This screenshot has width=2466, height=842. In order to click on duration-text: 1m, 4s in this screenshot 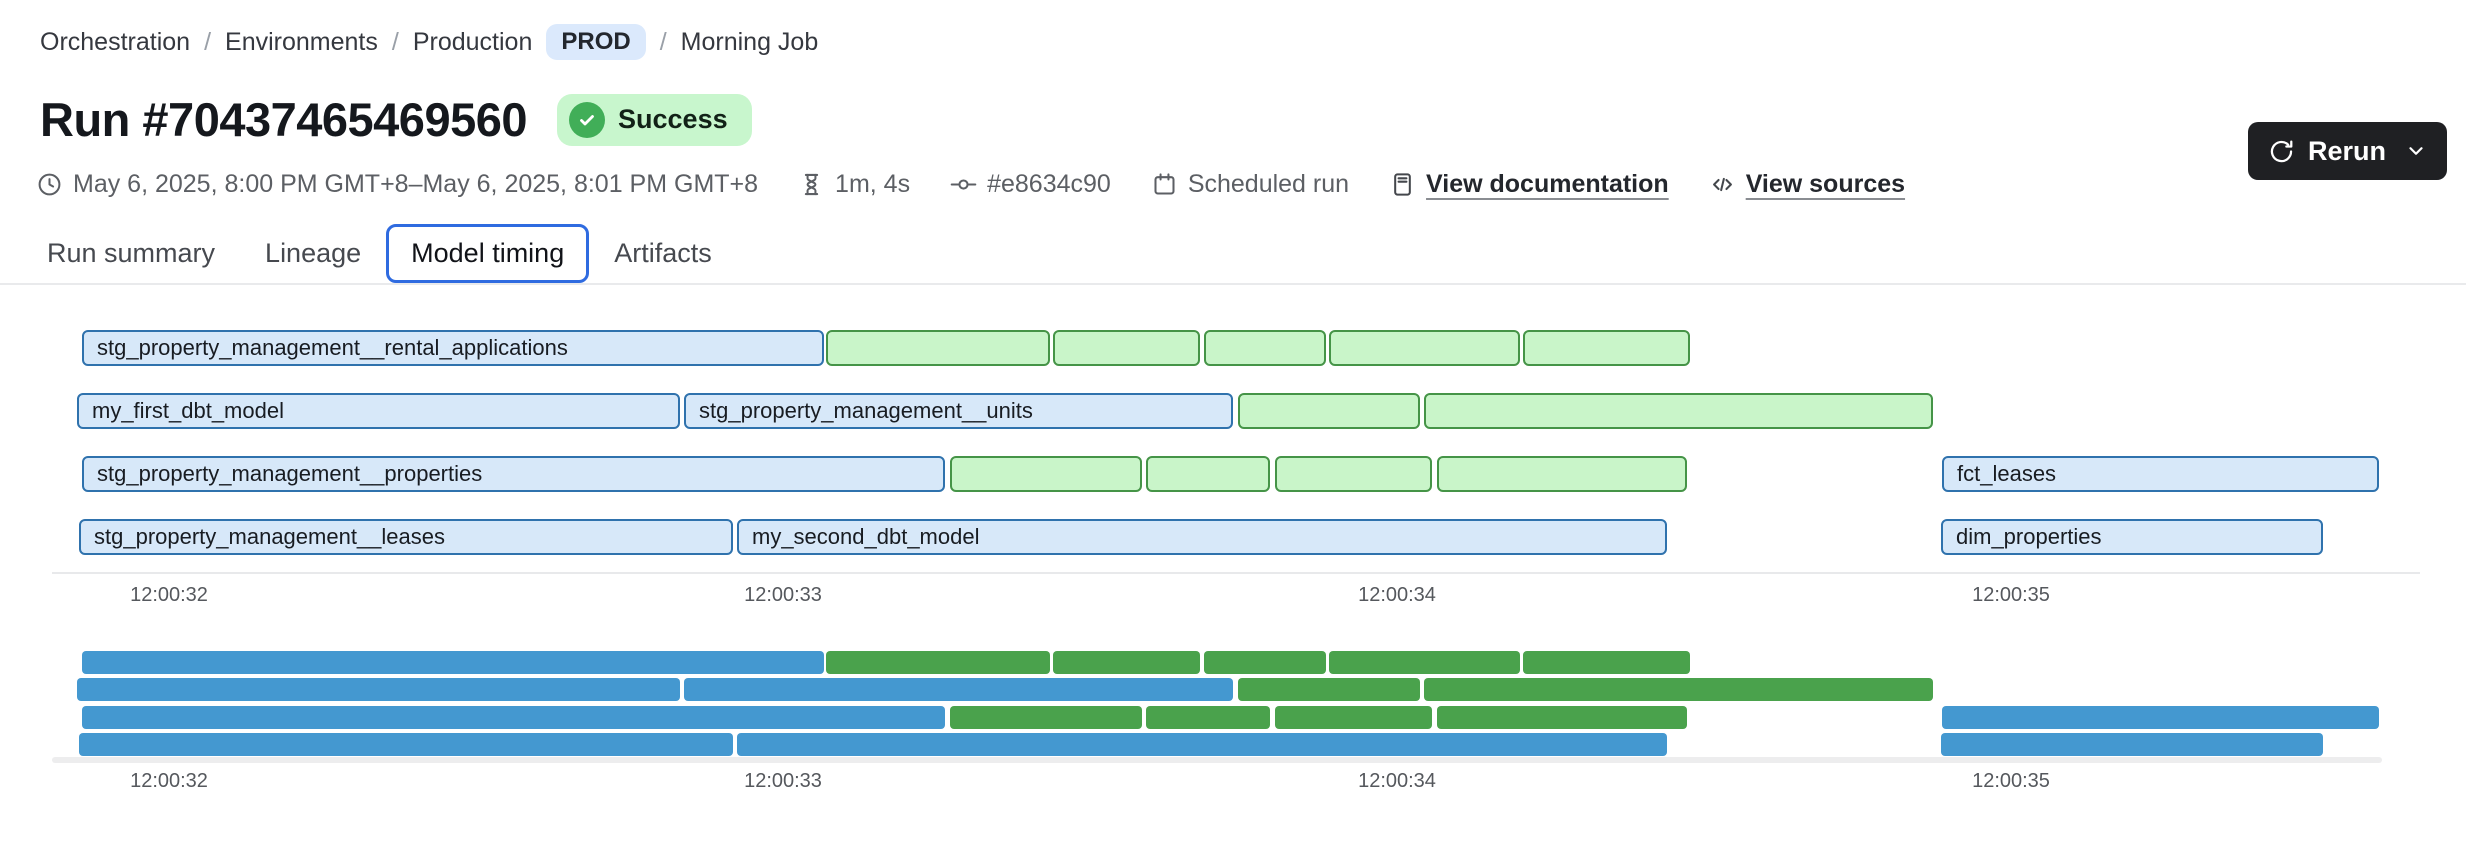, I will do `click(873, 184)`.